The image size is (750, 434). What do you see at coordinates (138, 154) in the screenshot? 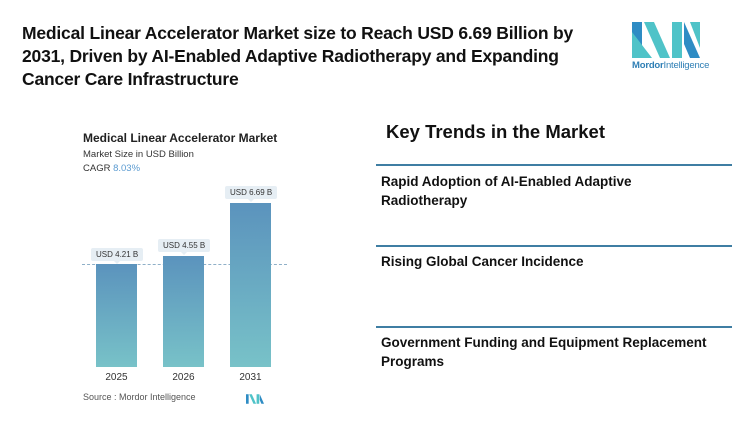
I see `chart-subtitle: Market Size in USD Billion` at bounding box center [138, 154].